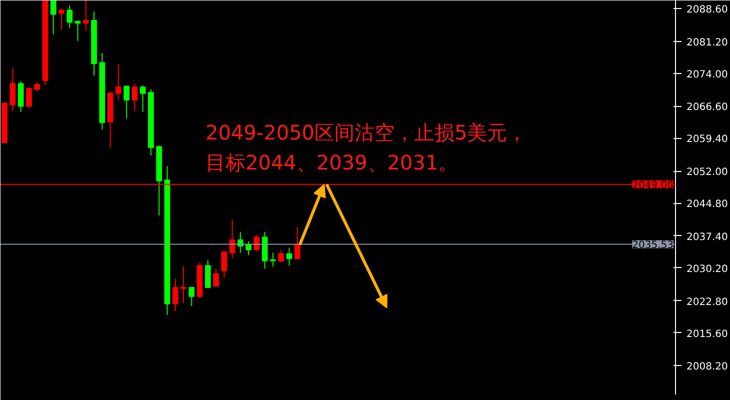 This screenshot has width=730, height=400. Describe the element at coordinates (707, 334) in the screenshot. I see `y-tick-label: 2015.60` at that location.